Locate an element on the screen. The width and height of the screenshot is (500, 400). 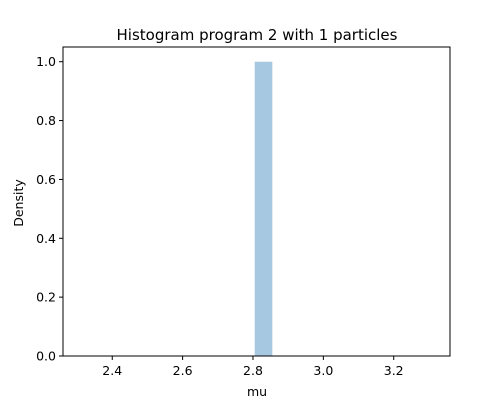
x-tick-label-1: 2.6 is located at coordinates (183, 370).